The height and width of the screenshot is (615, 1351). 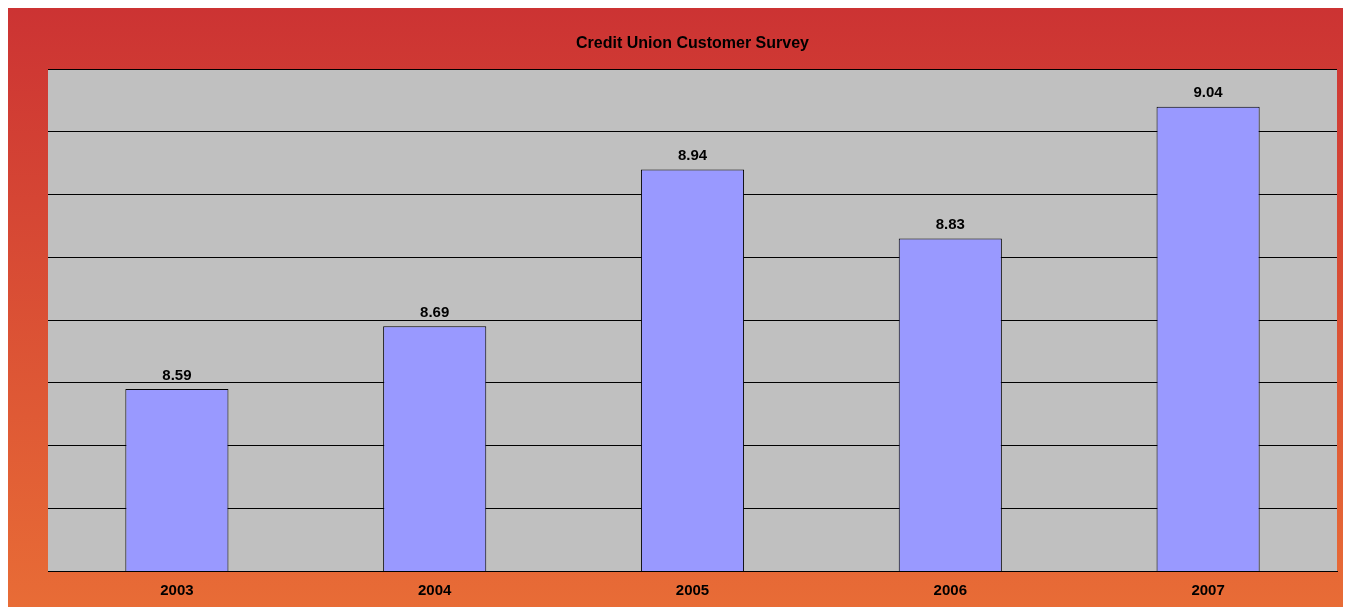 I want to click on x-tick-label: 2006, so click(x=950, y=590).